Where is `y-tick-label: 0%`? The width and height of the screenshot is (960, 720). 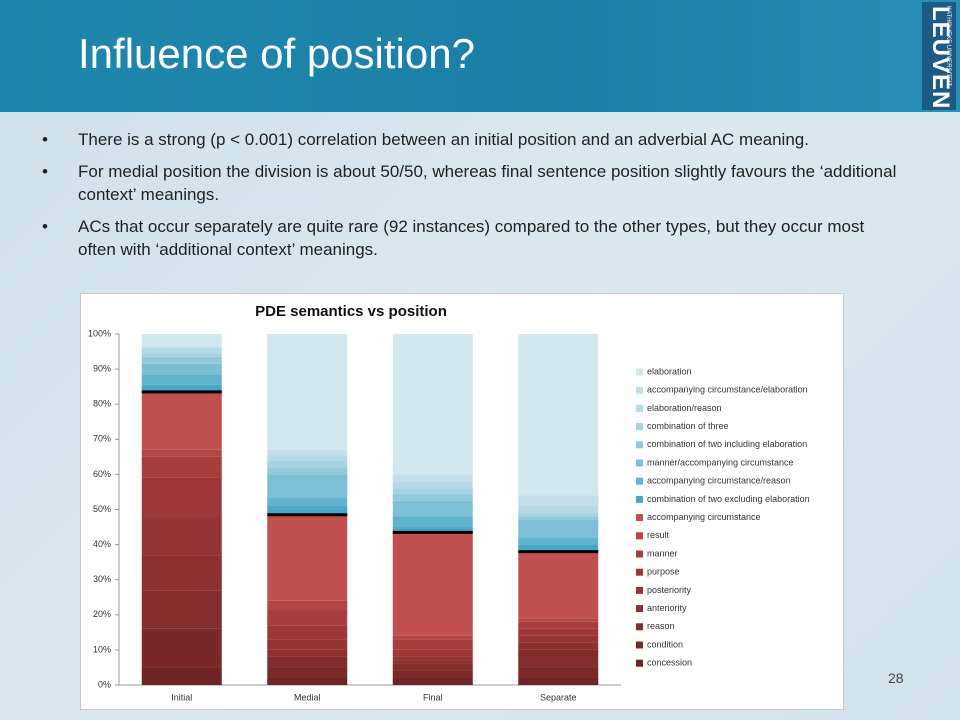
y-tick-label: 0% is located at coordinates (104, 684).